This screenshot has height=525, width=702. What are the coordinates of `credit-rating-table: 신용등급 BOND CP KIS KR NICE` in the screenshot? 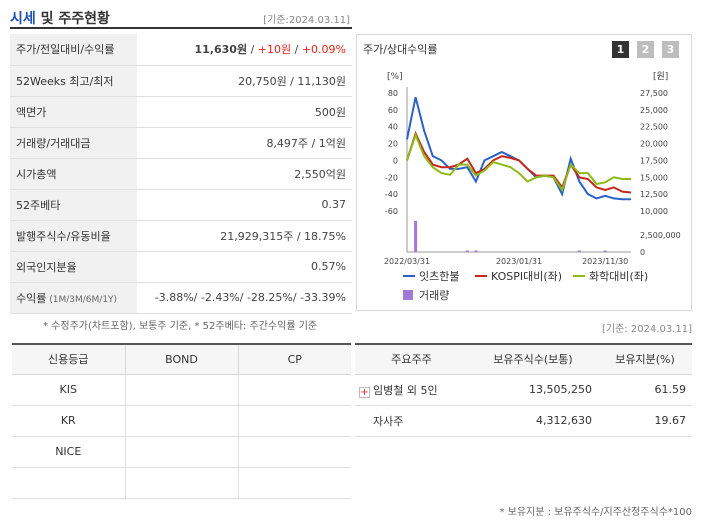 It's located at (181, 421).